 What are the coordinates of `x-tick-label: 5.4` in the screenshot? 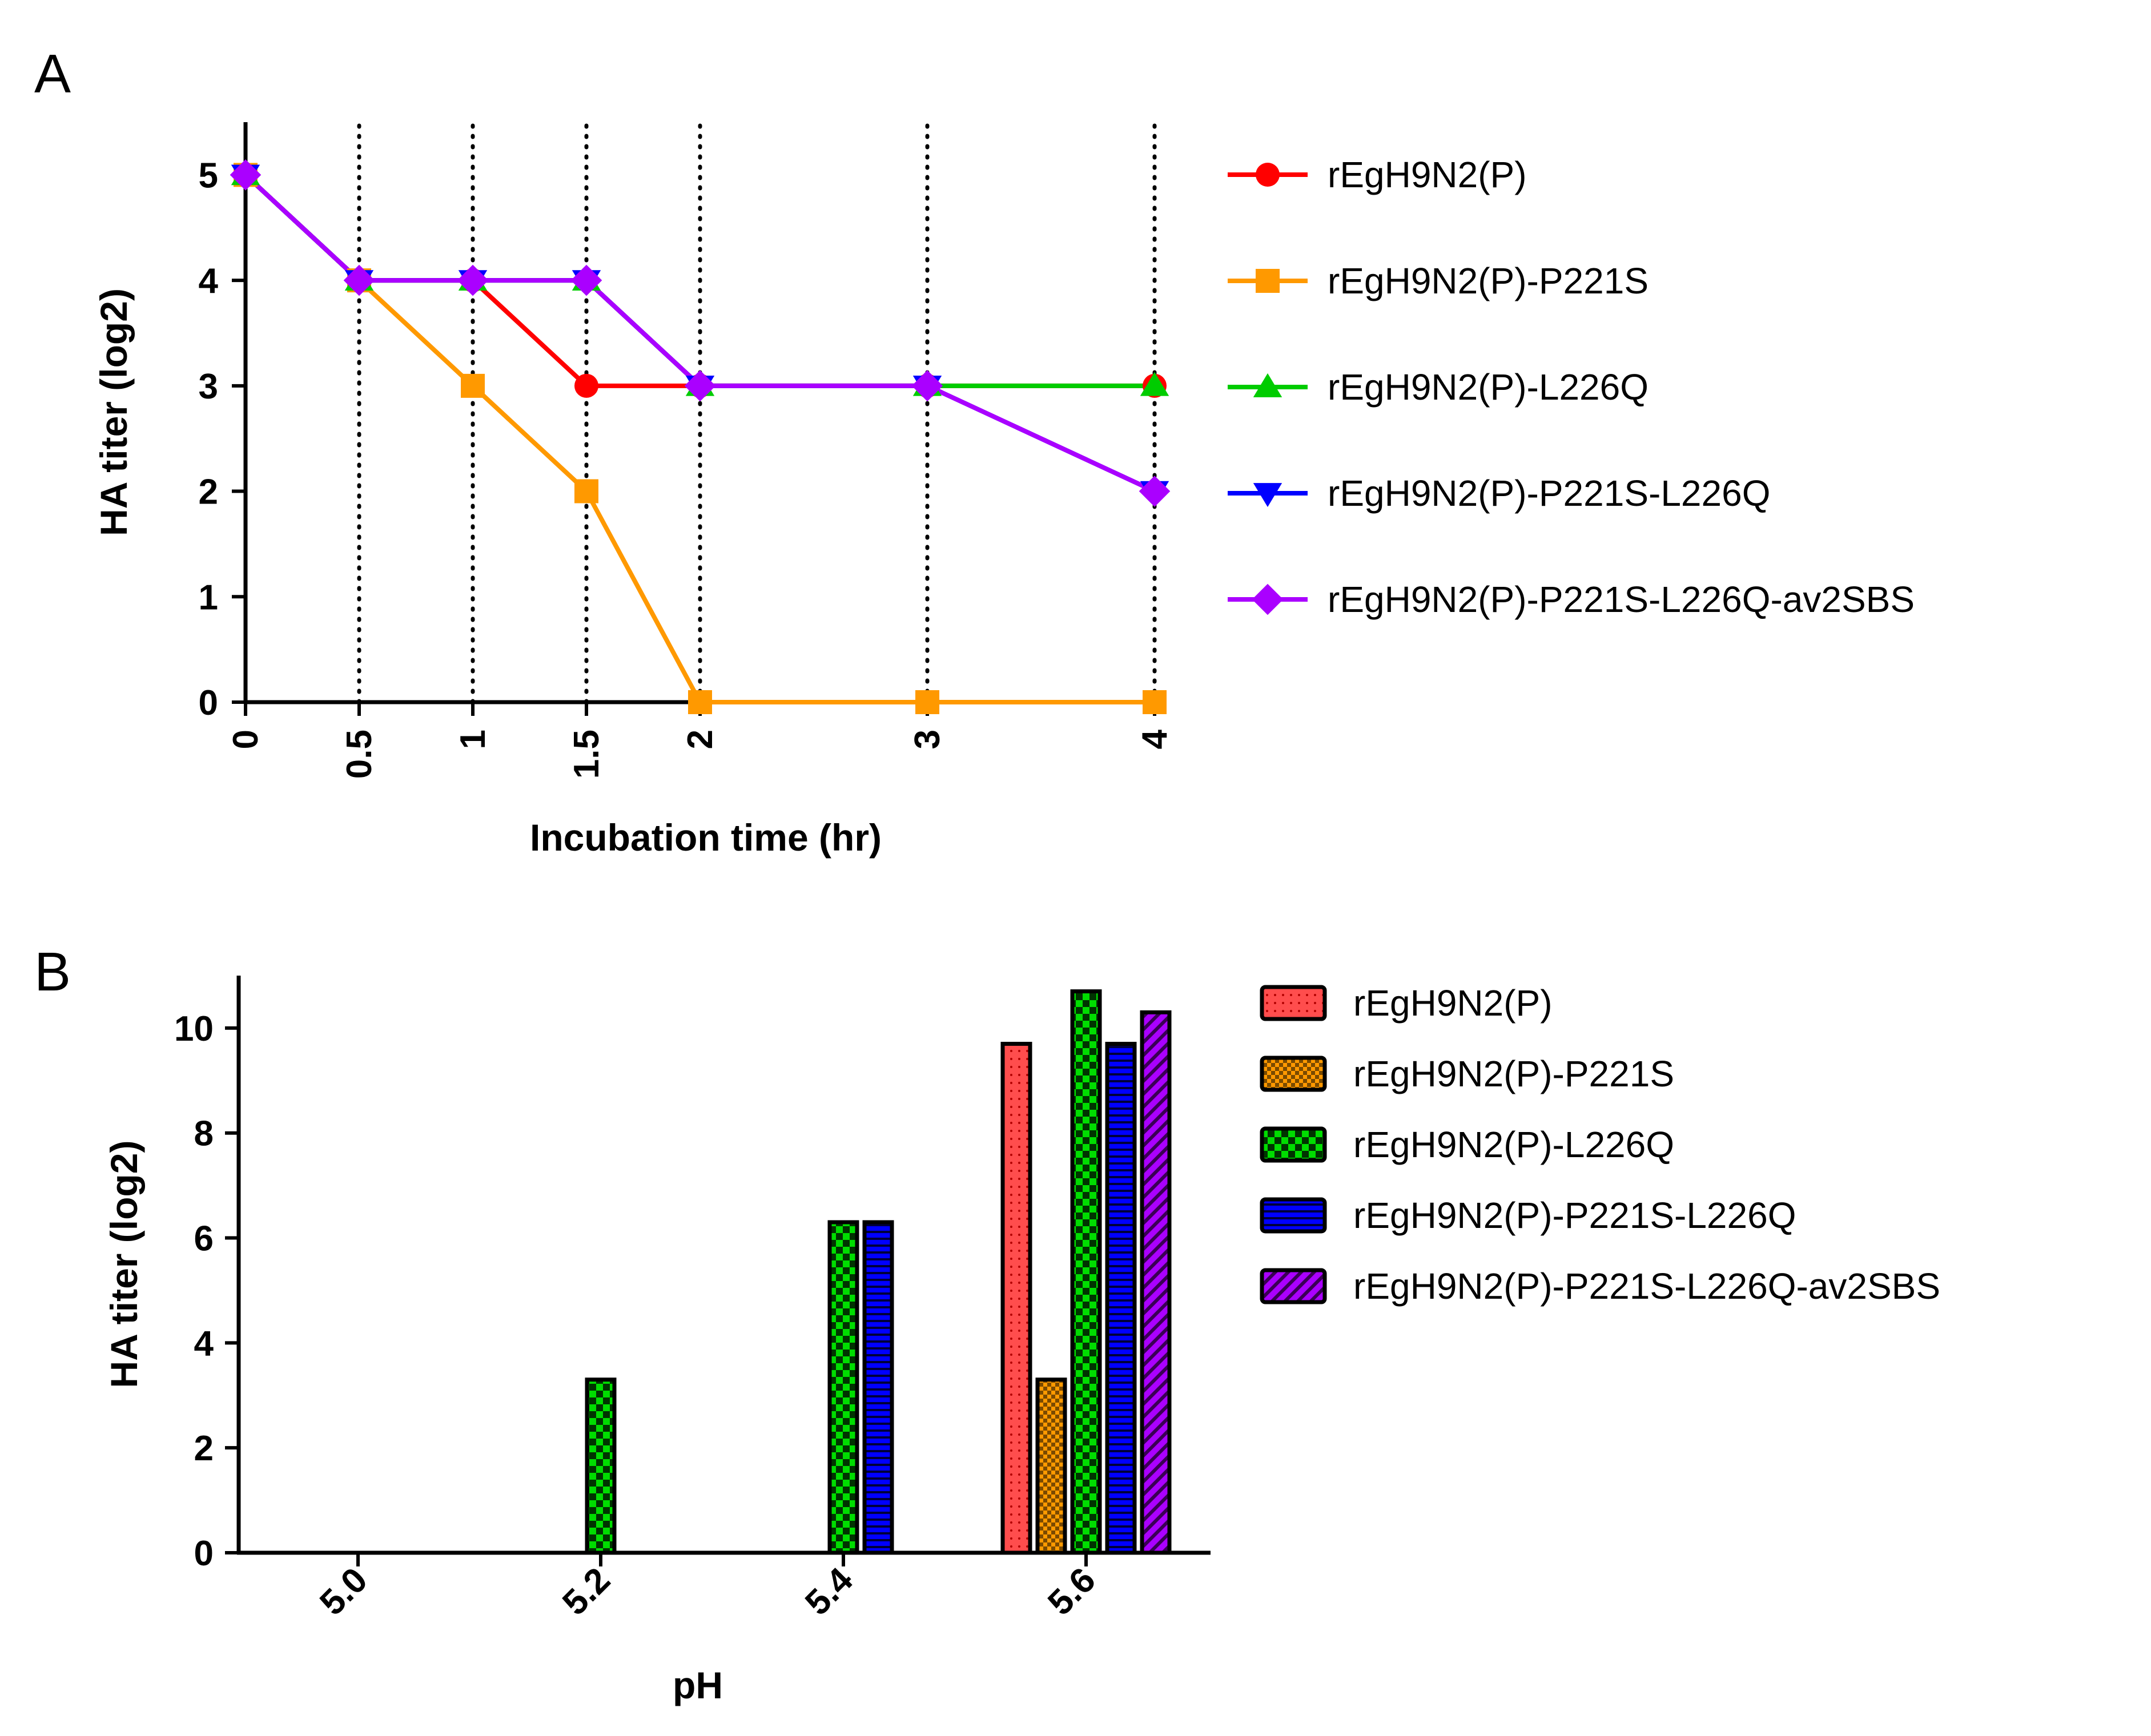 It's located at (830, 1591).